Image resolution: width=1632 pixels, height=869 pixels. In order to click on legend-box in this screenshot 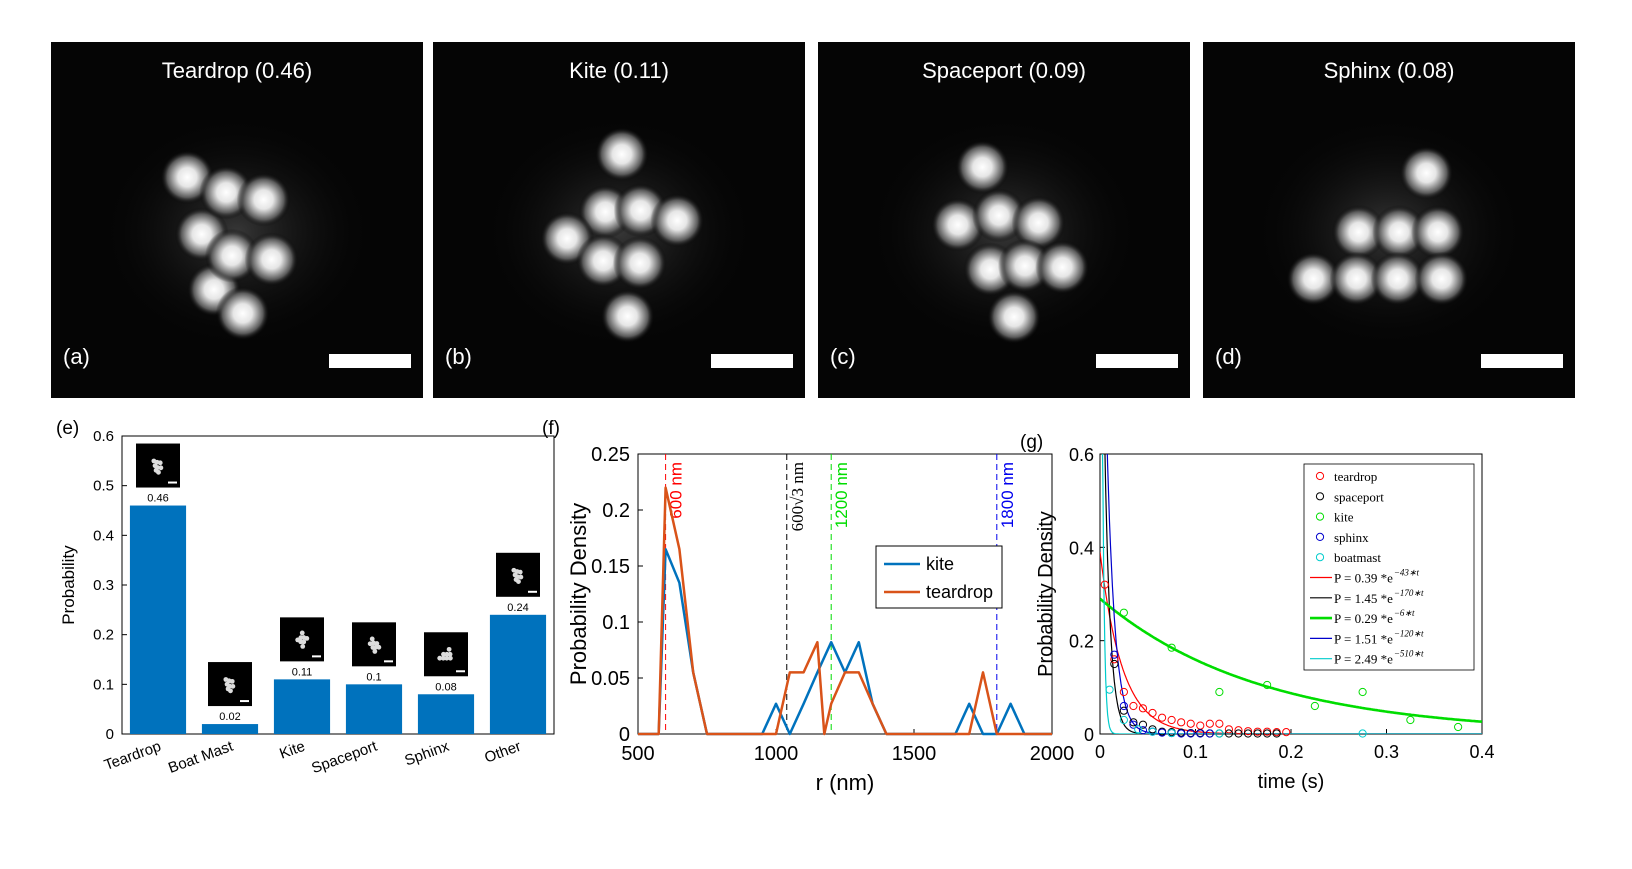, I will do `click(1389, 567)`.